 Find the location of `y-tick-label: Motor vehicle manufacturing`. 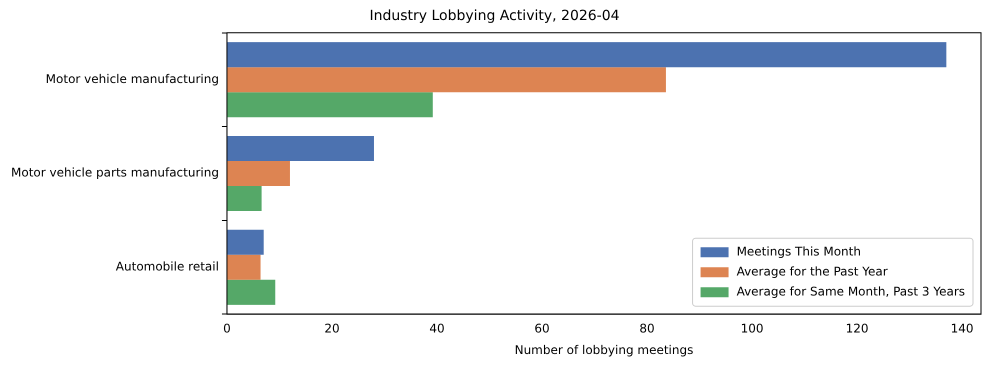

y-tick-label: Motor vehicle manufacturing is located at coordinates (132, 79).